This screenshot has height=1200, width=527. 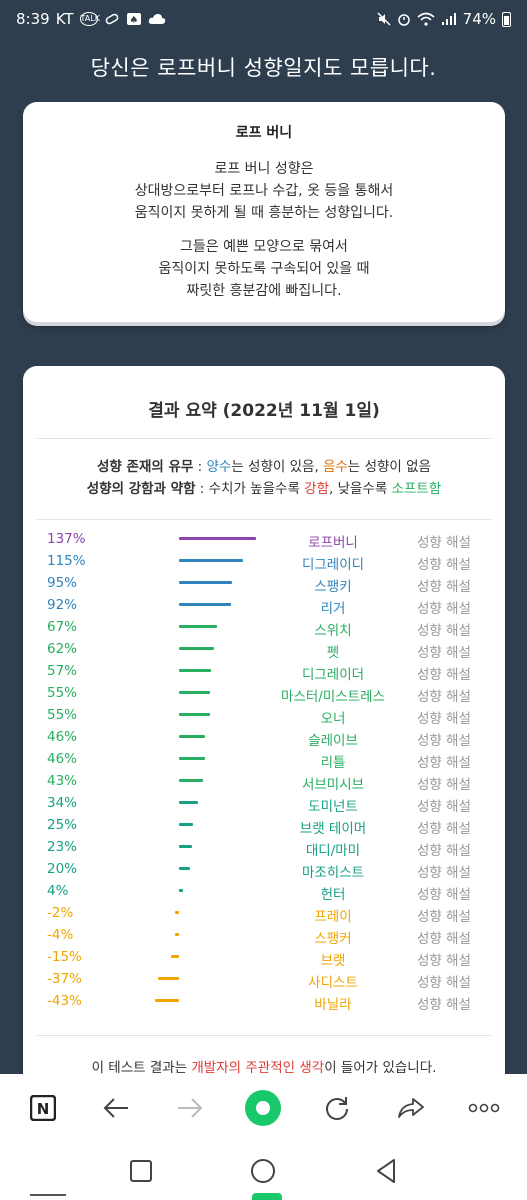 I want to click on result-percent: 34%, so click(x=62, y=803).